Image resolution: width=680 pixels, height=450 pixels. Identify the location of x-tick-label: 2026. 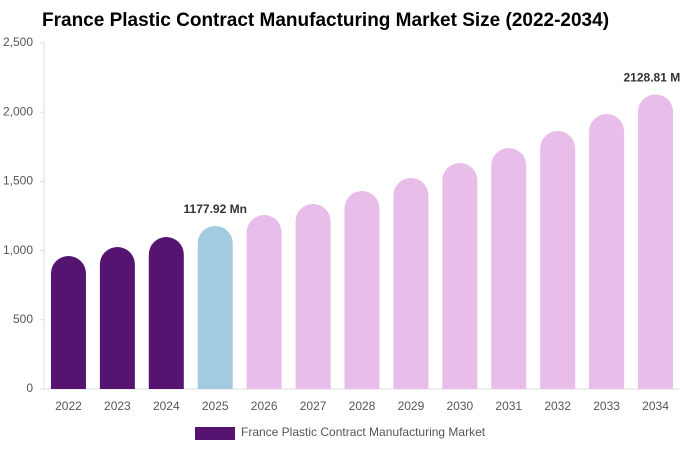
(264, 406).